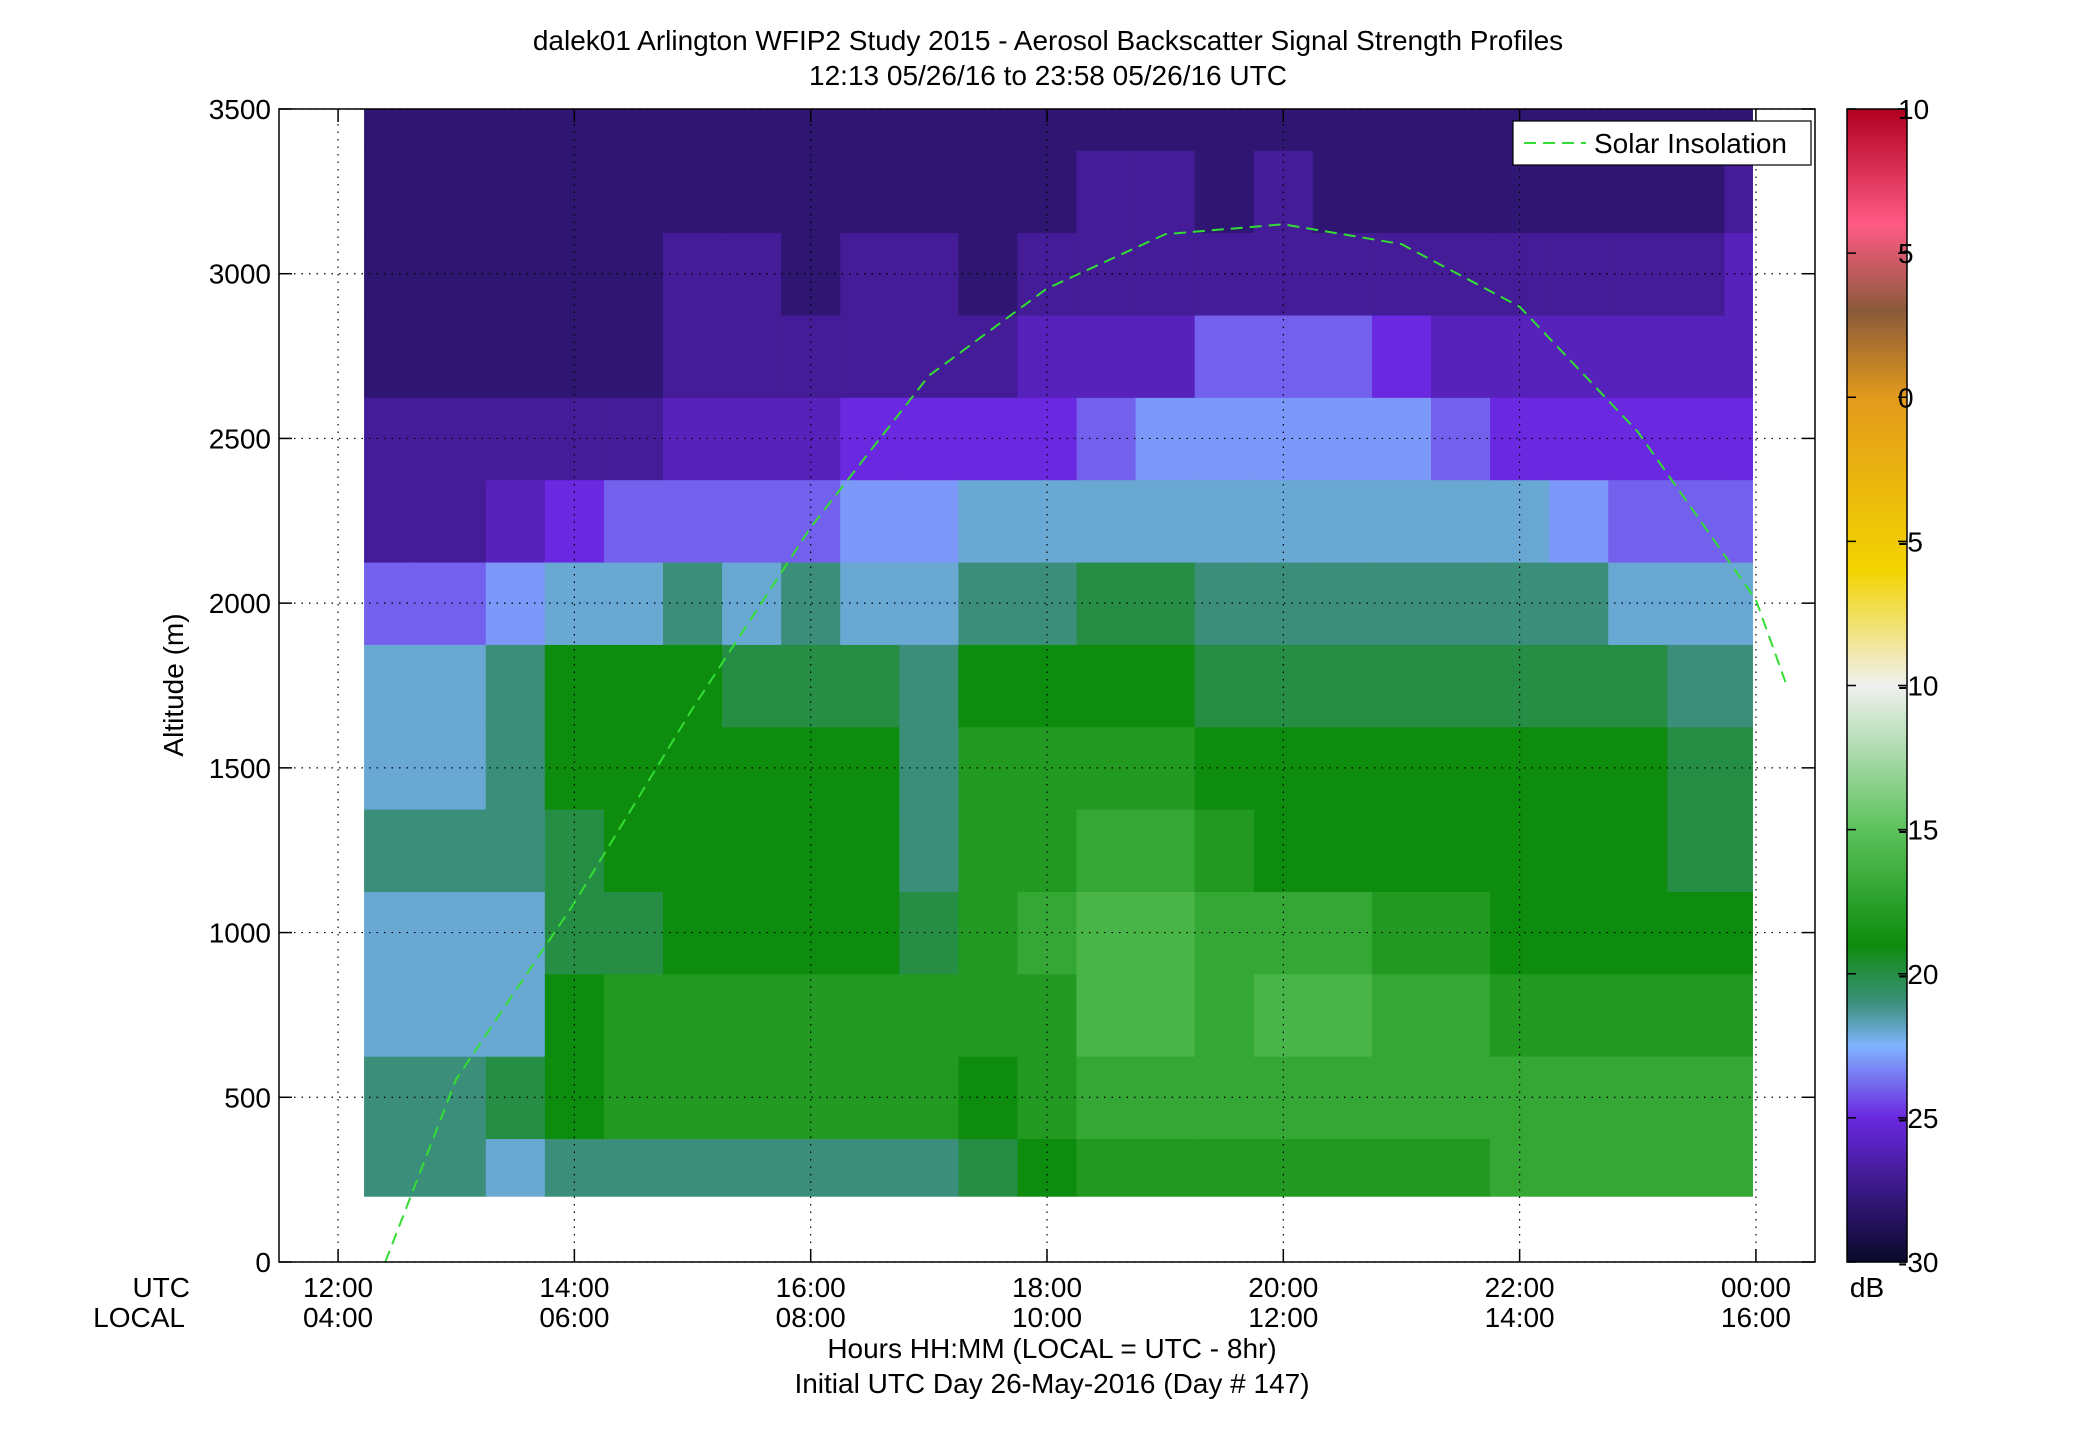  I want to click on x-tick-label-utc: 22:00, so click(1520, 1287).